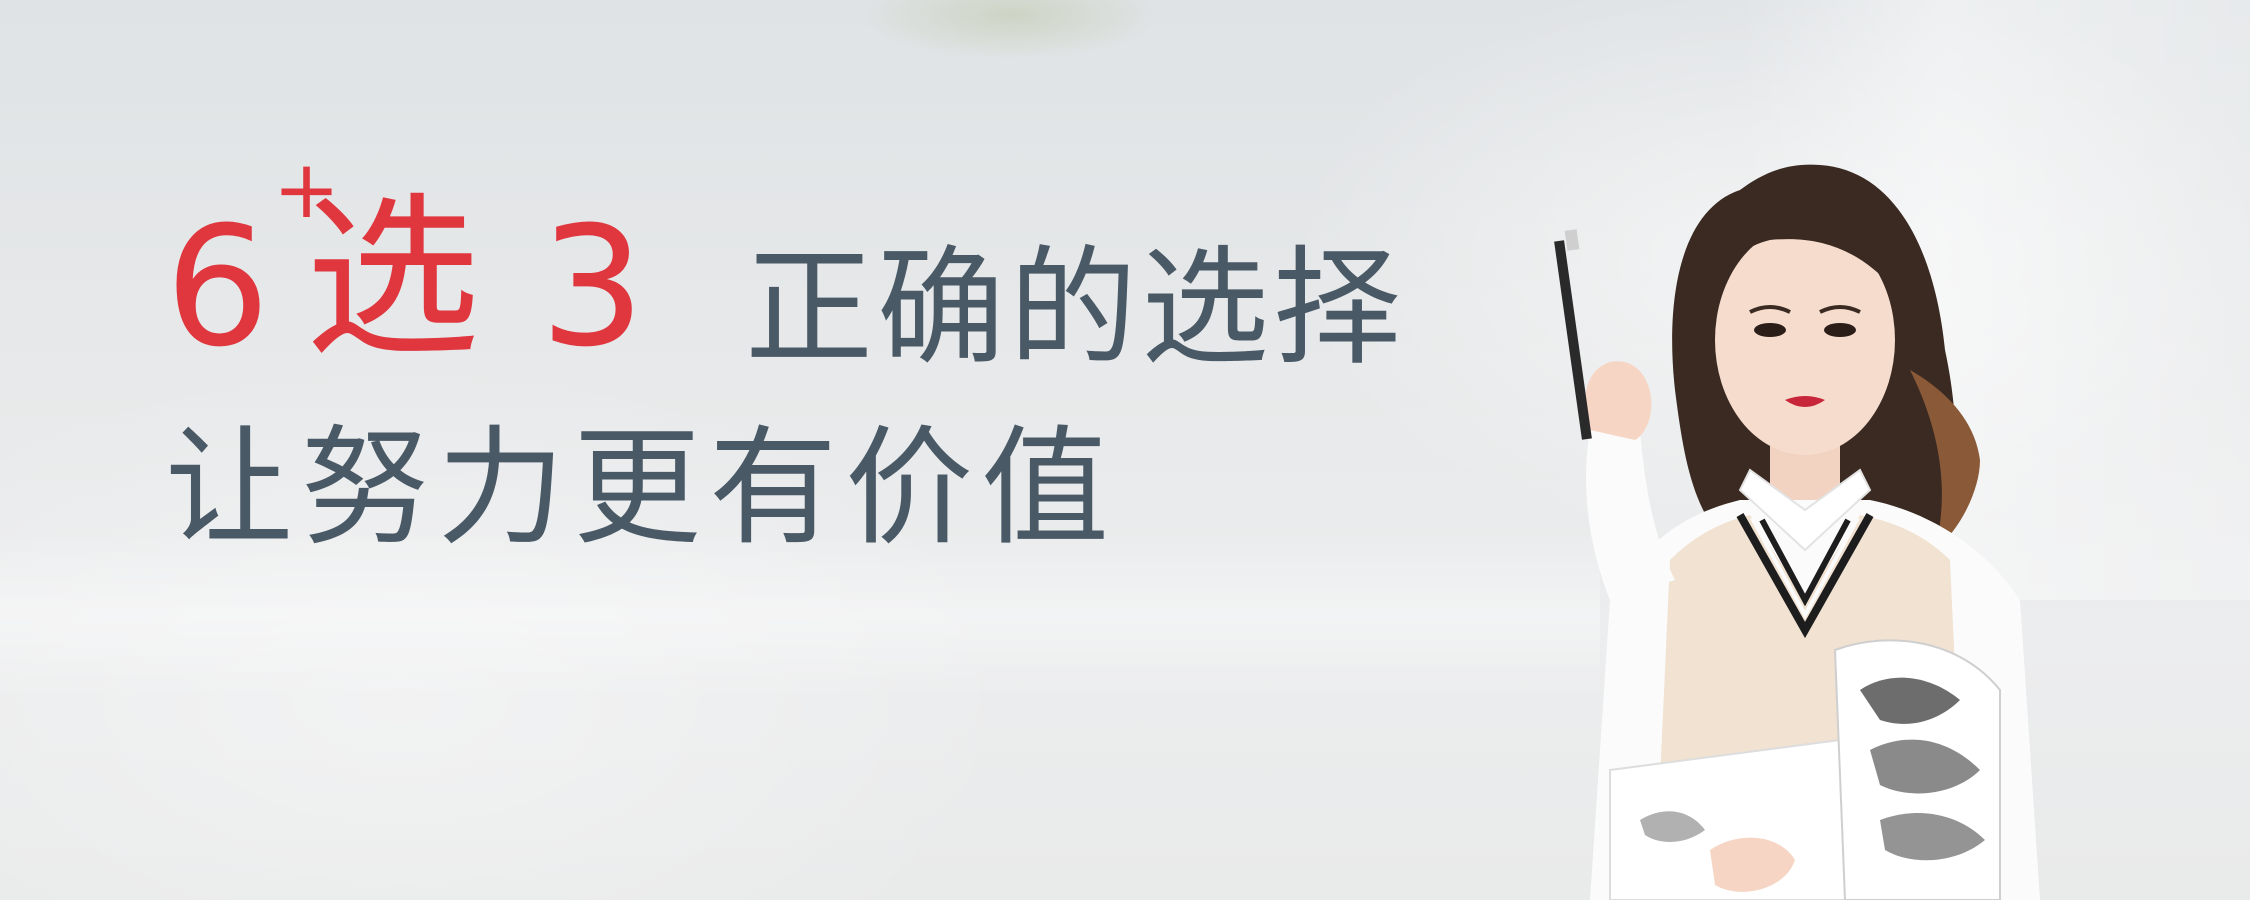 This screenshot has width=2250, height=900. Describe the element at coordinates (217, 287) in the screenshot. I see `headline-number-six: 6` at that location.